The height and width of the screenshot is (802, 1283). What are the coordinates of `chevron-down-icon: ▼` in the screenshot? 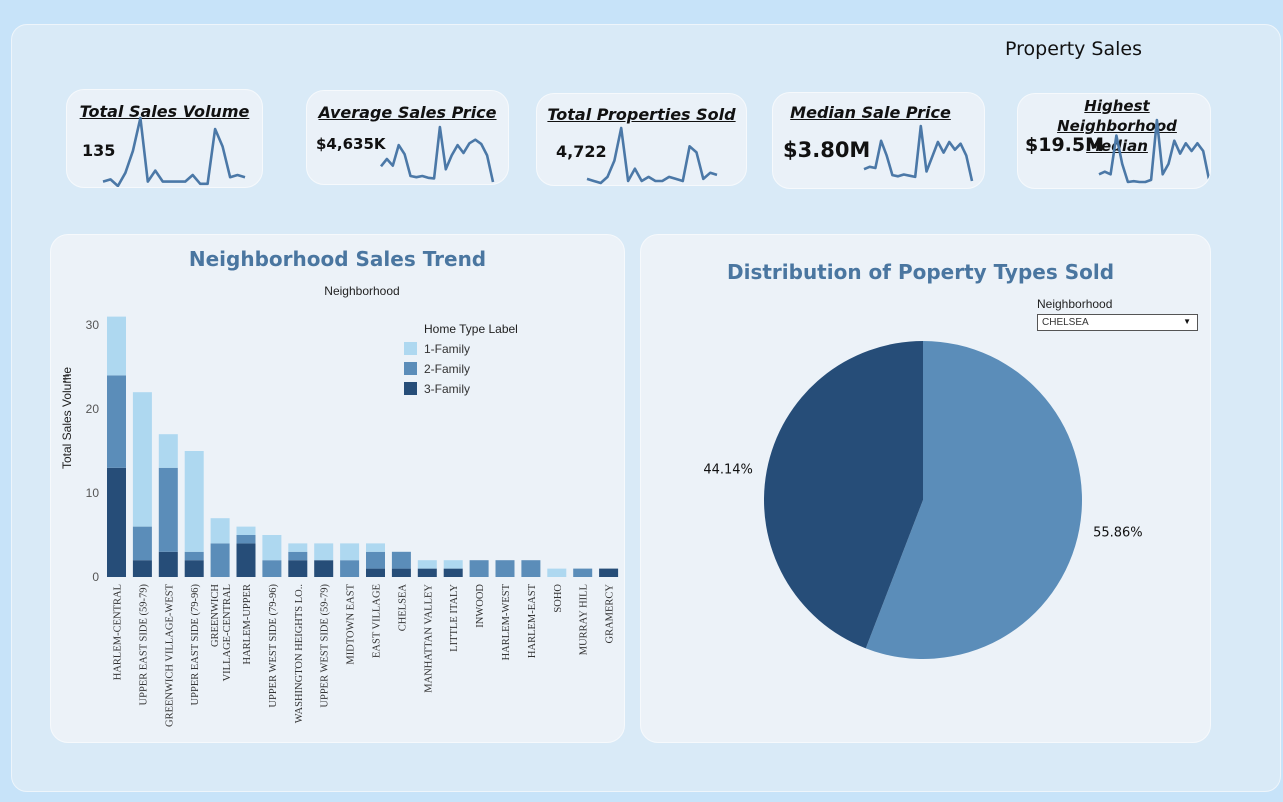 It's located at (1187, 321).